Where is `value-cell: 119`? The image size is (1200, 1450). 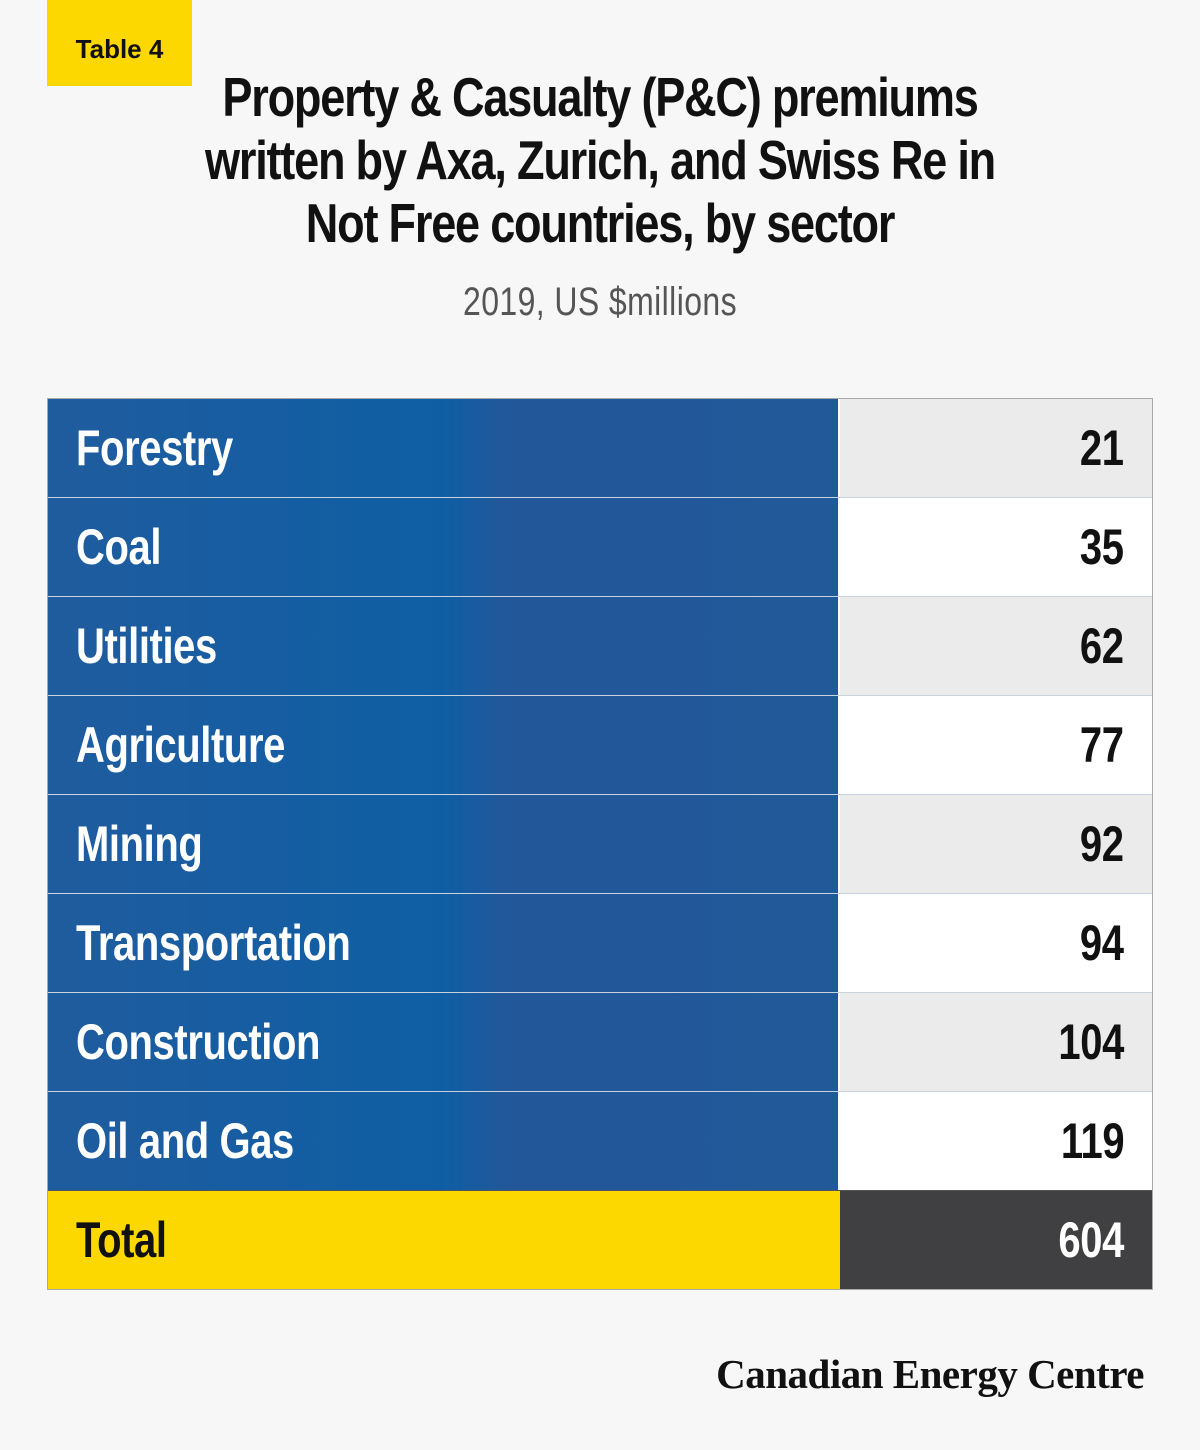
value-cell: 119 is located at coordinates (996, 1141).